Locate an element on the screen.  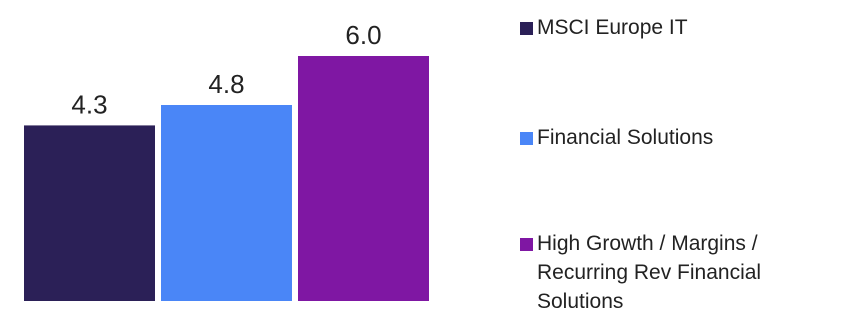
bar-high-growth-financial-solutions is located at coordinates (363, 178).